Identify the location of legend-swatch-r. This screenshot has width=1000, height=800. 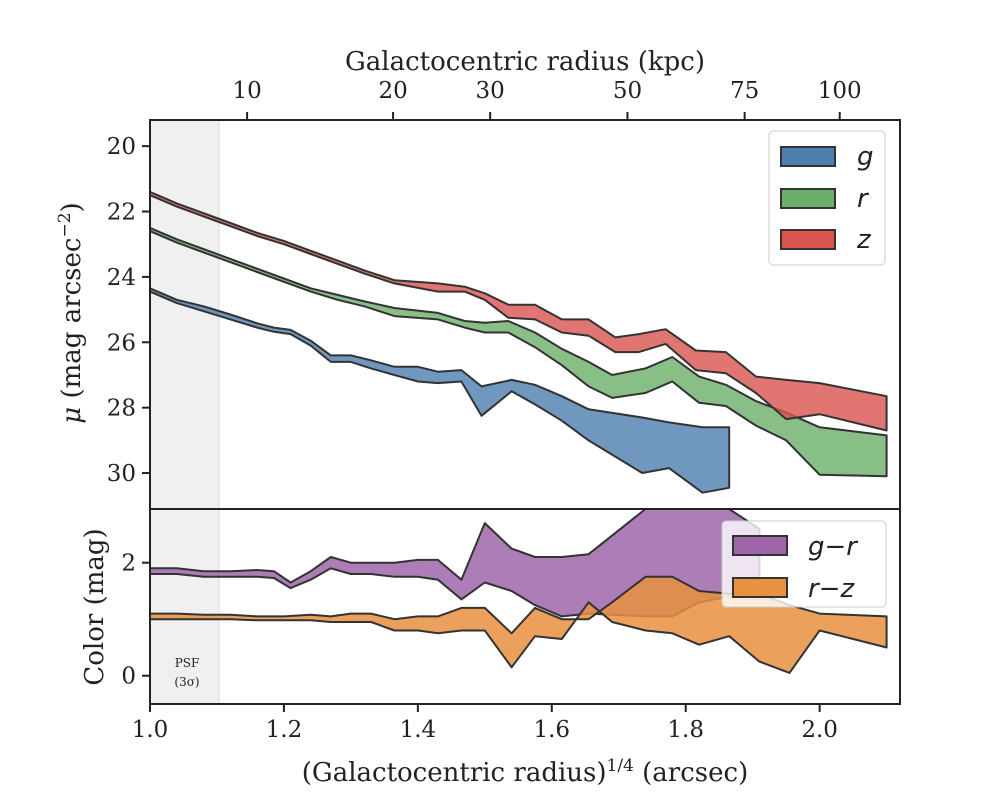
(808, 198).